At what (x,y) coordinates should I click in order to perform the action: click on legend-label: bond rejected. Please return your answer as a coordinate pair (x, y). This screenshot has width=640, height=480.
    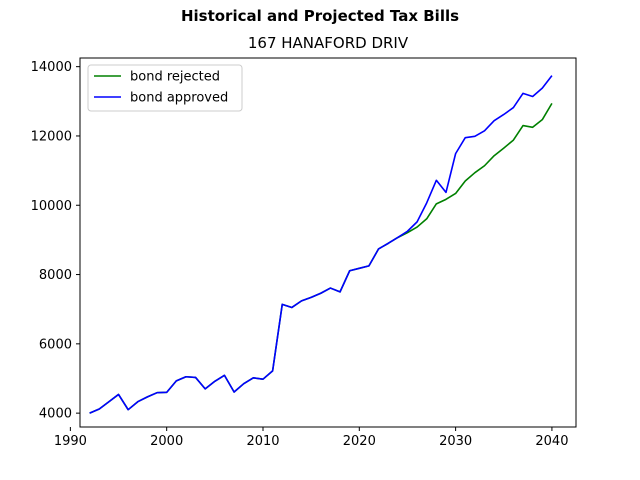
    Looking at the image, I should click on (175, 77).